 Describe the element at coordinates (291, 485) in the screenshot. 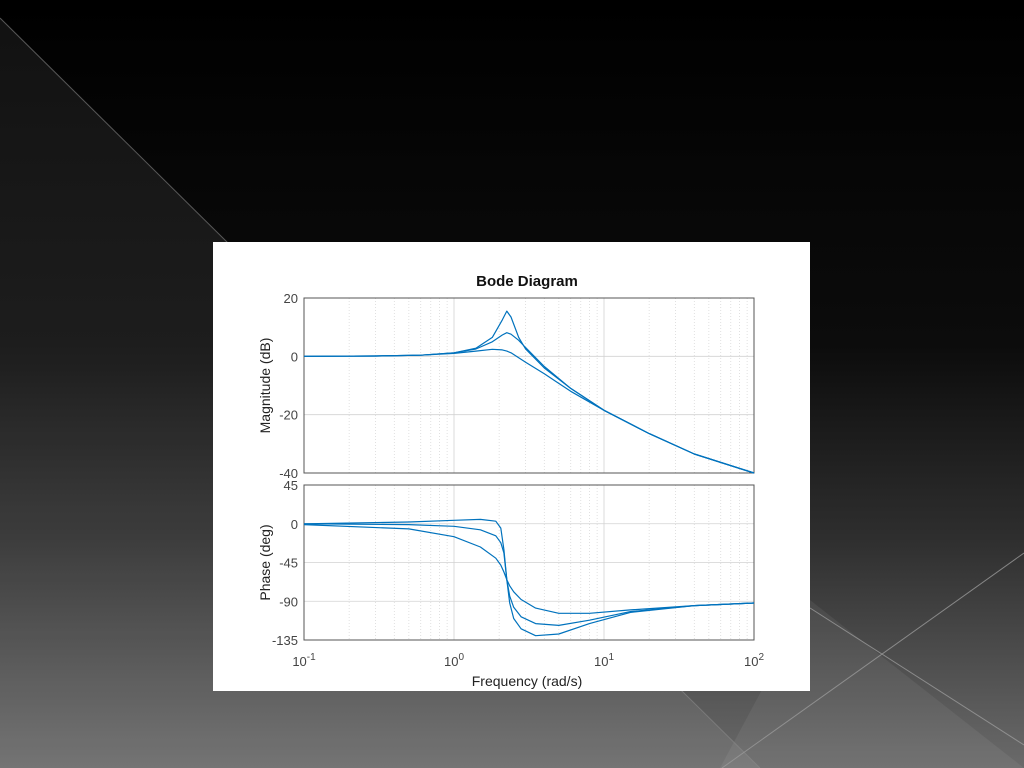

I see `y-tick-label: 45` at that location.